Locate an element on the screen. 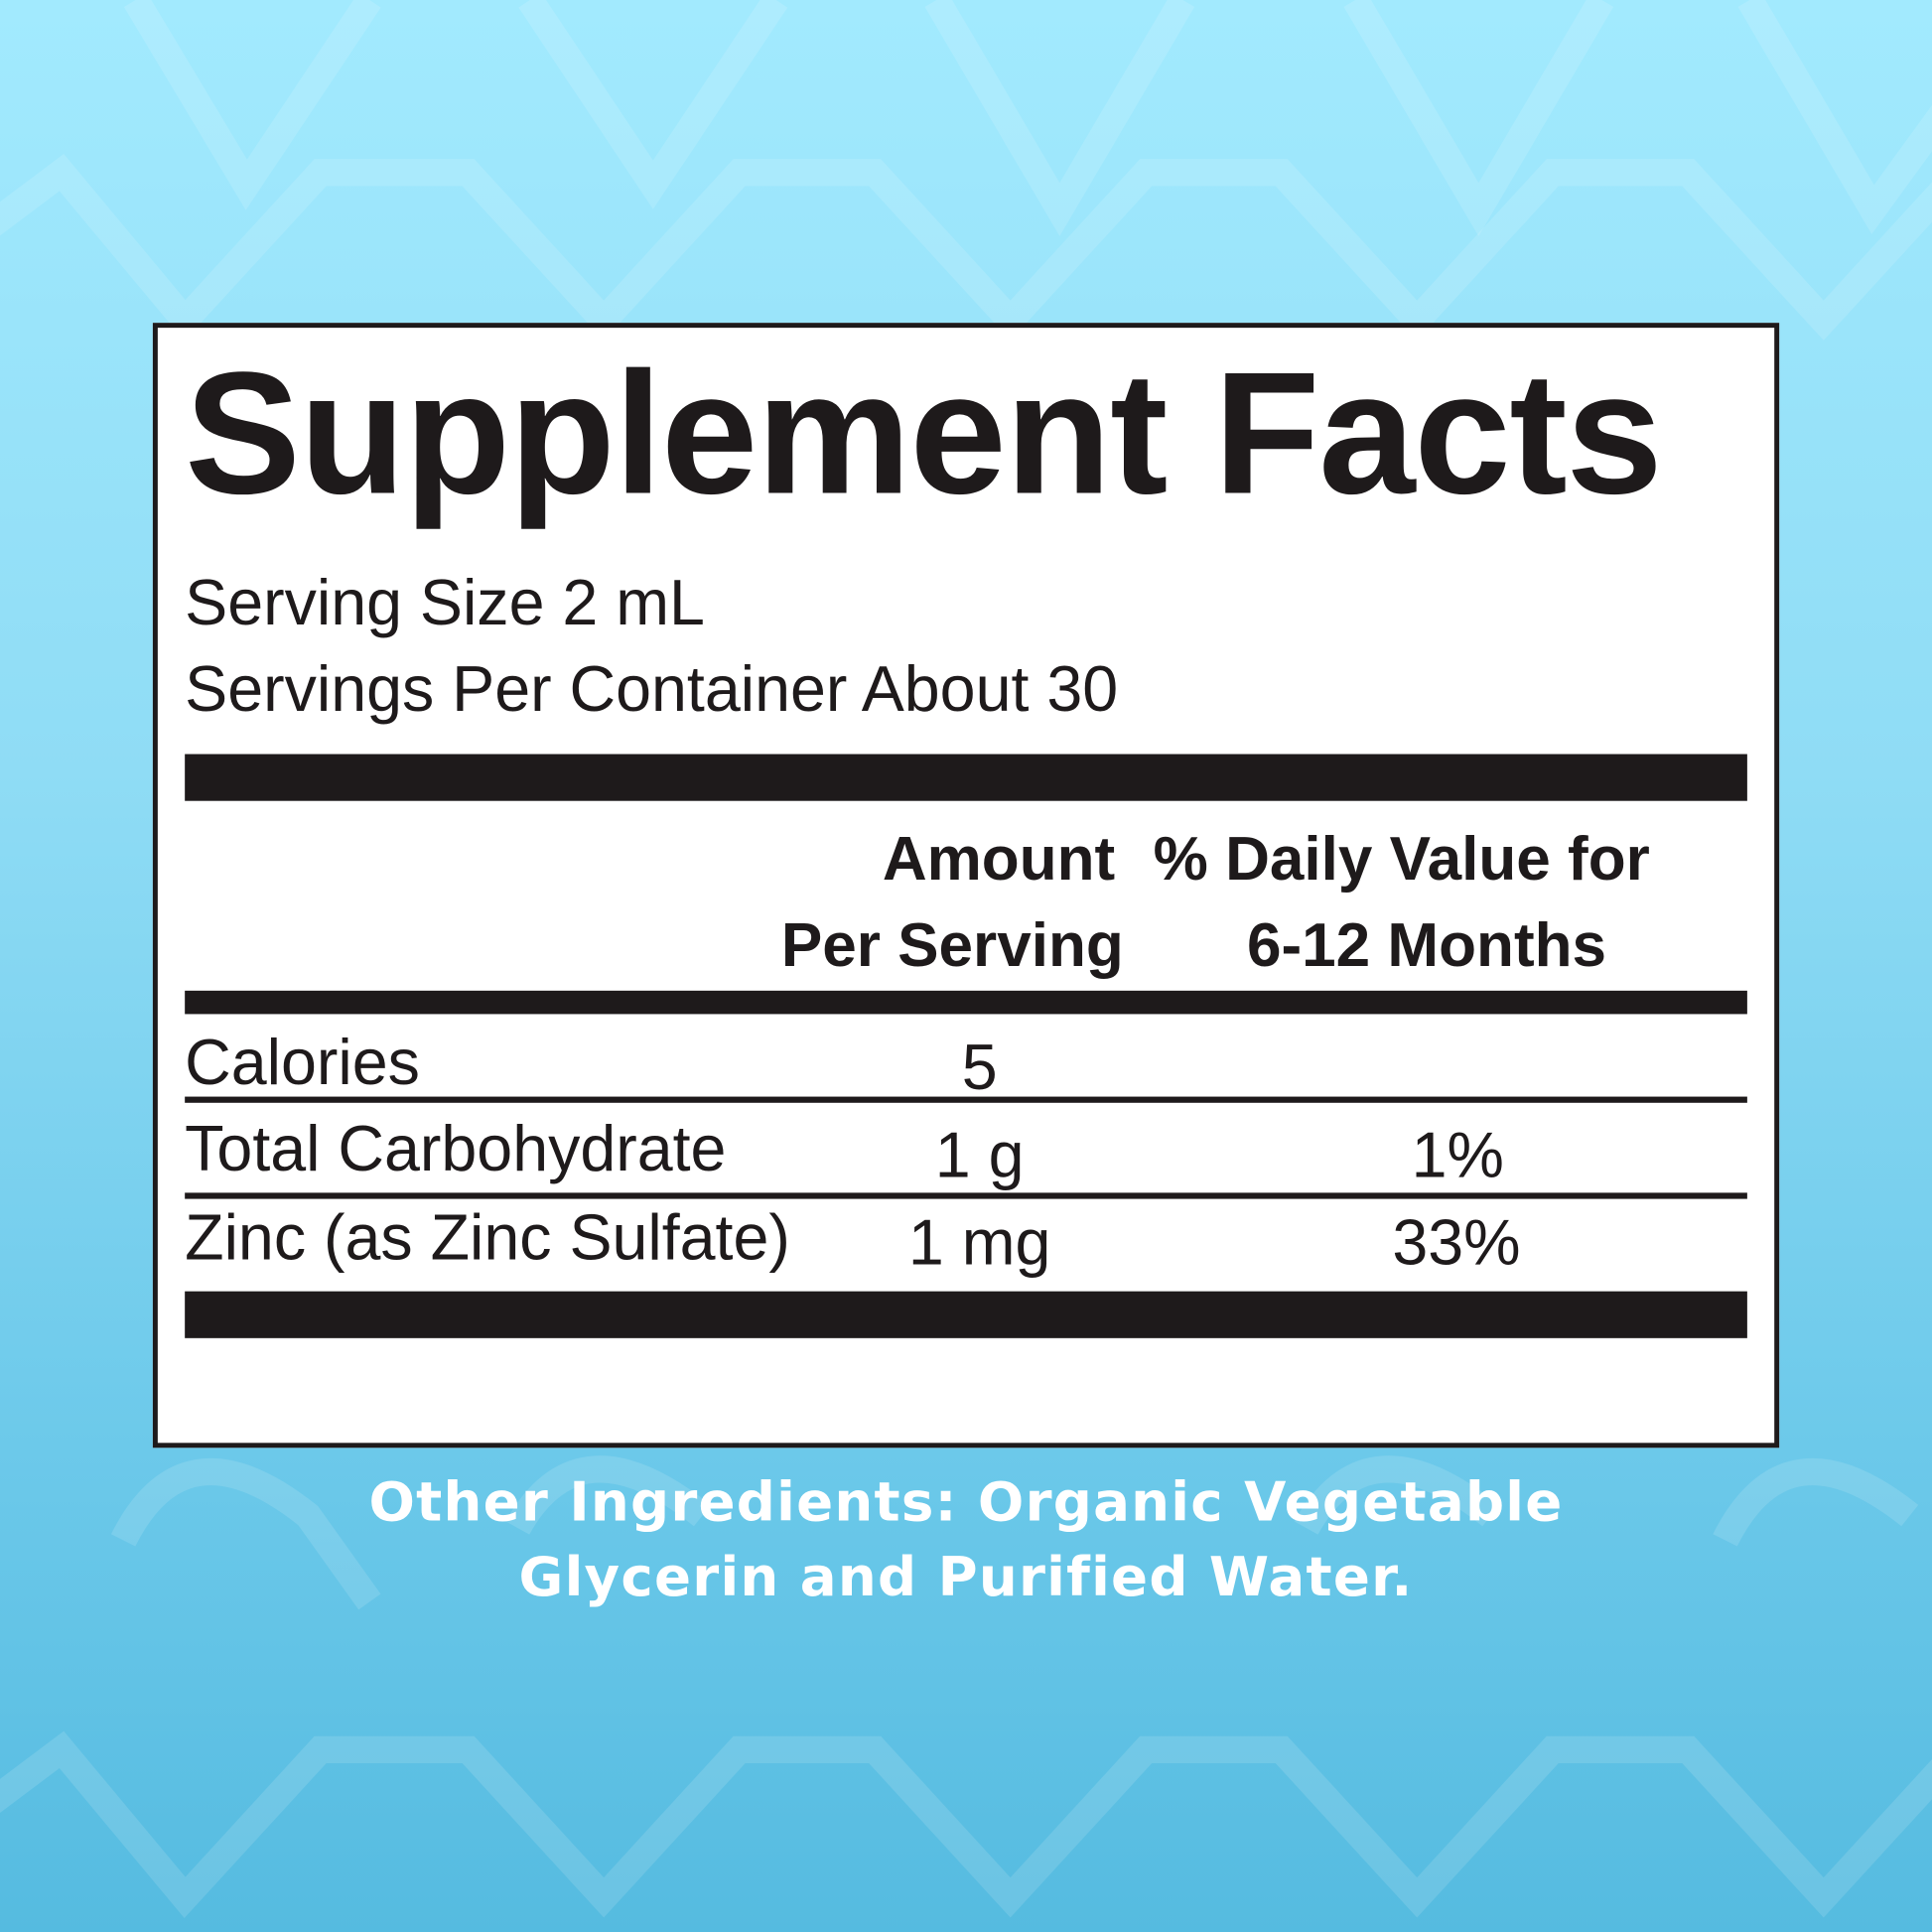 This screenshot has height=1932, width=1932. serving-size: Serving Size 2 mL is located at coordinates (445, 604).